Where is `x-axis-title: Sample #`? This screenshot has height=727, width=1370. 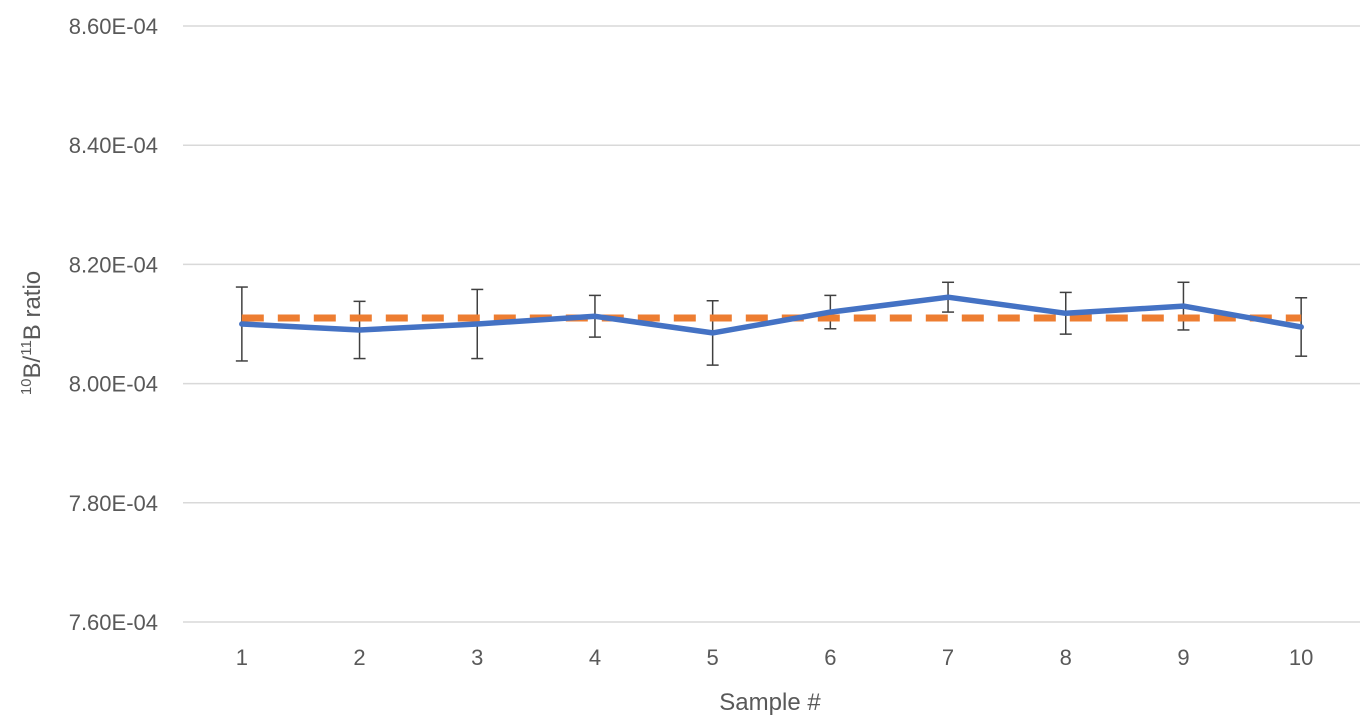 x-axis-title: Sample # is located at coordinates (770, 702).